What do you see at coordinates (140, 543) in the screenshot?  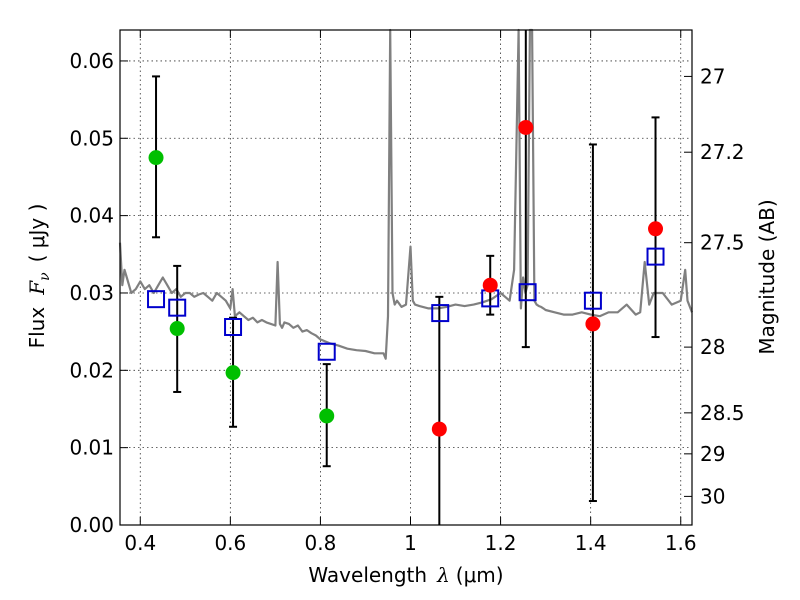 I see `x-tick-label: 0.4` at bounding box center [140, 543].